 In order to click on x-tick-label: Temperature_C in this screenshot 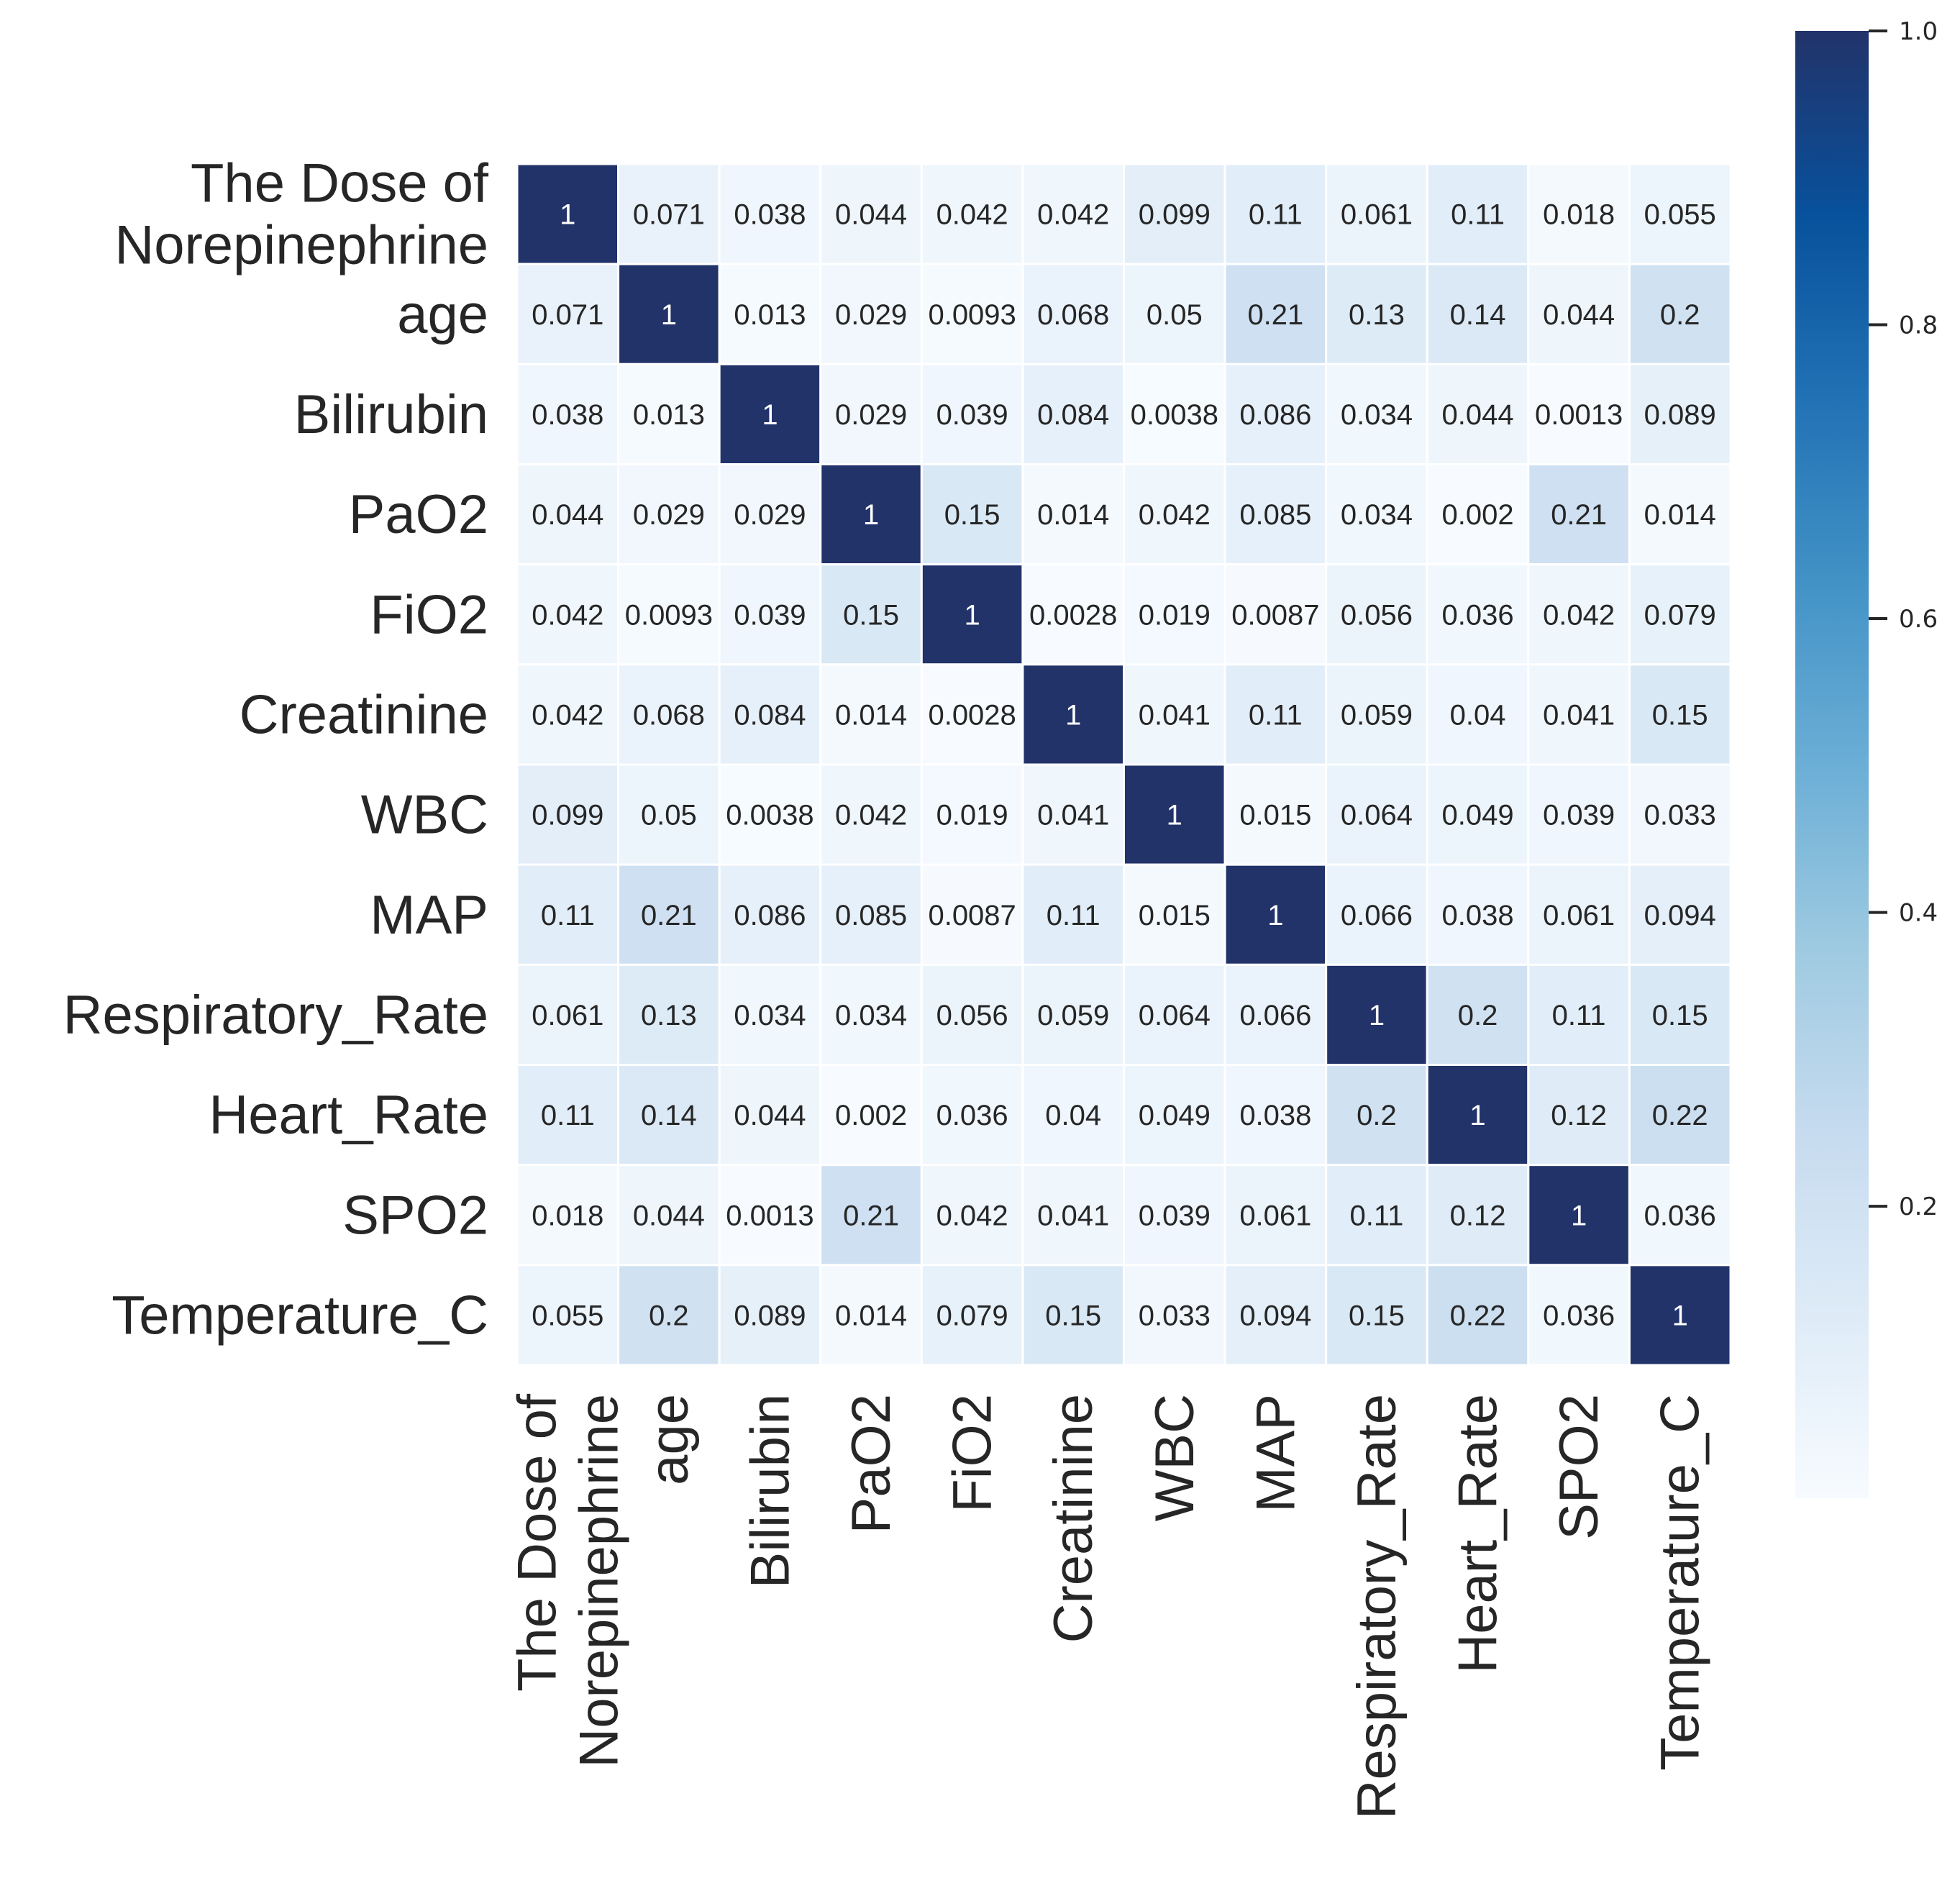, I will do `click(1681, 1582)`.